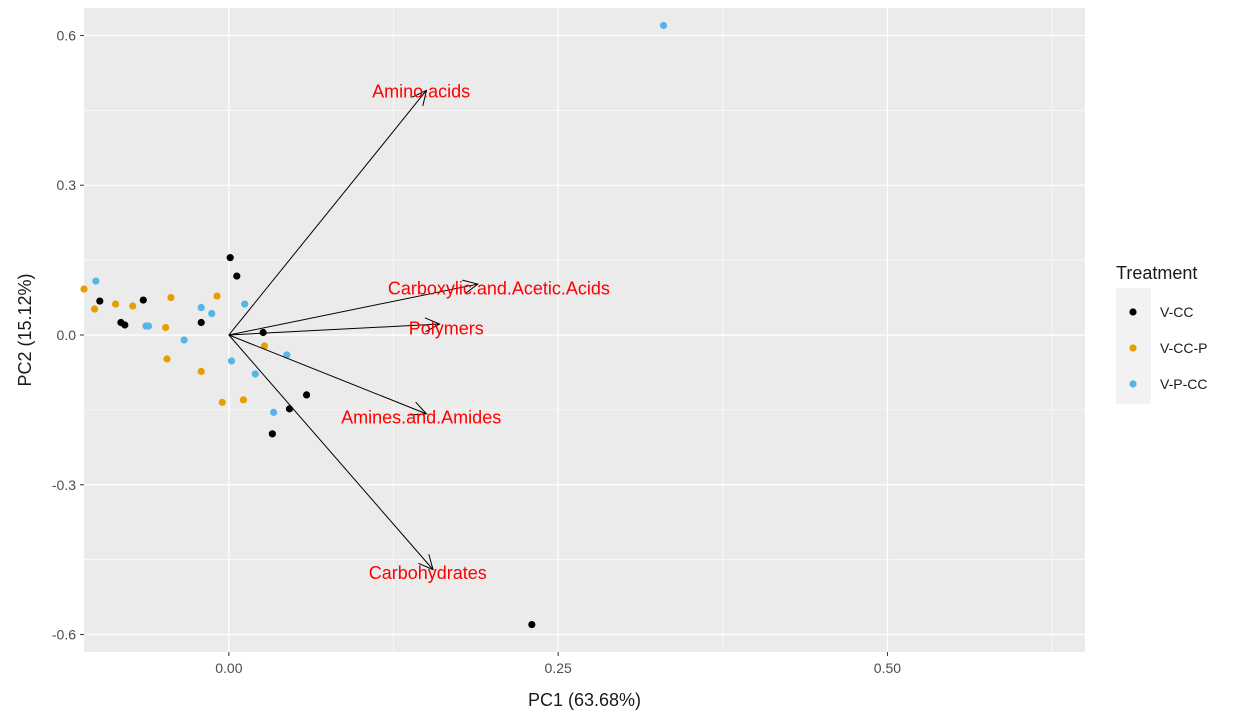  Describe the element at coordinates (446, 329) in the screenshot. I see `loading-label: Polymers` at that location.